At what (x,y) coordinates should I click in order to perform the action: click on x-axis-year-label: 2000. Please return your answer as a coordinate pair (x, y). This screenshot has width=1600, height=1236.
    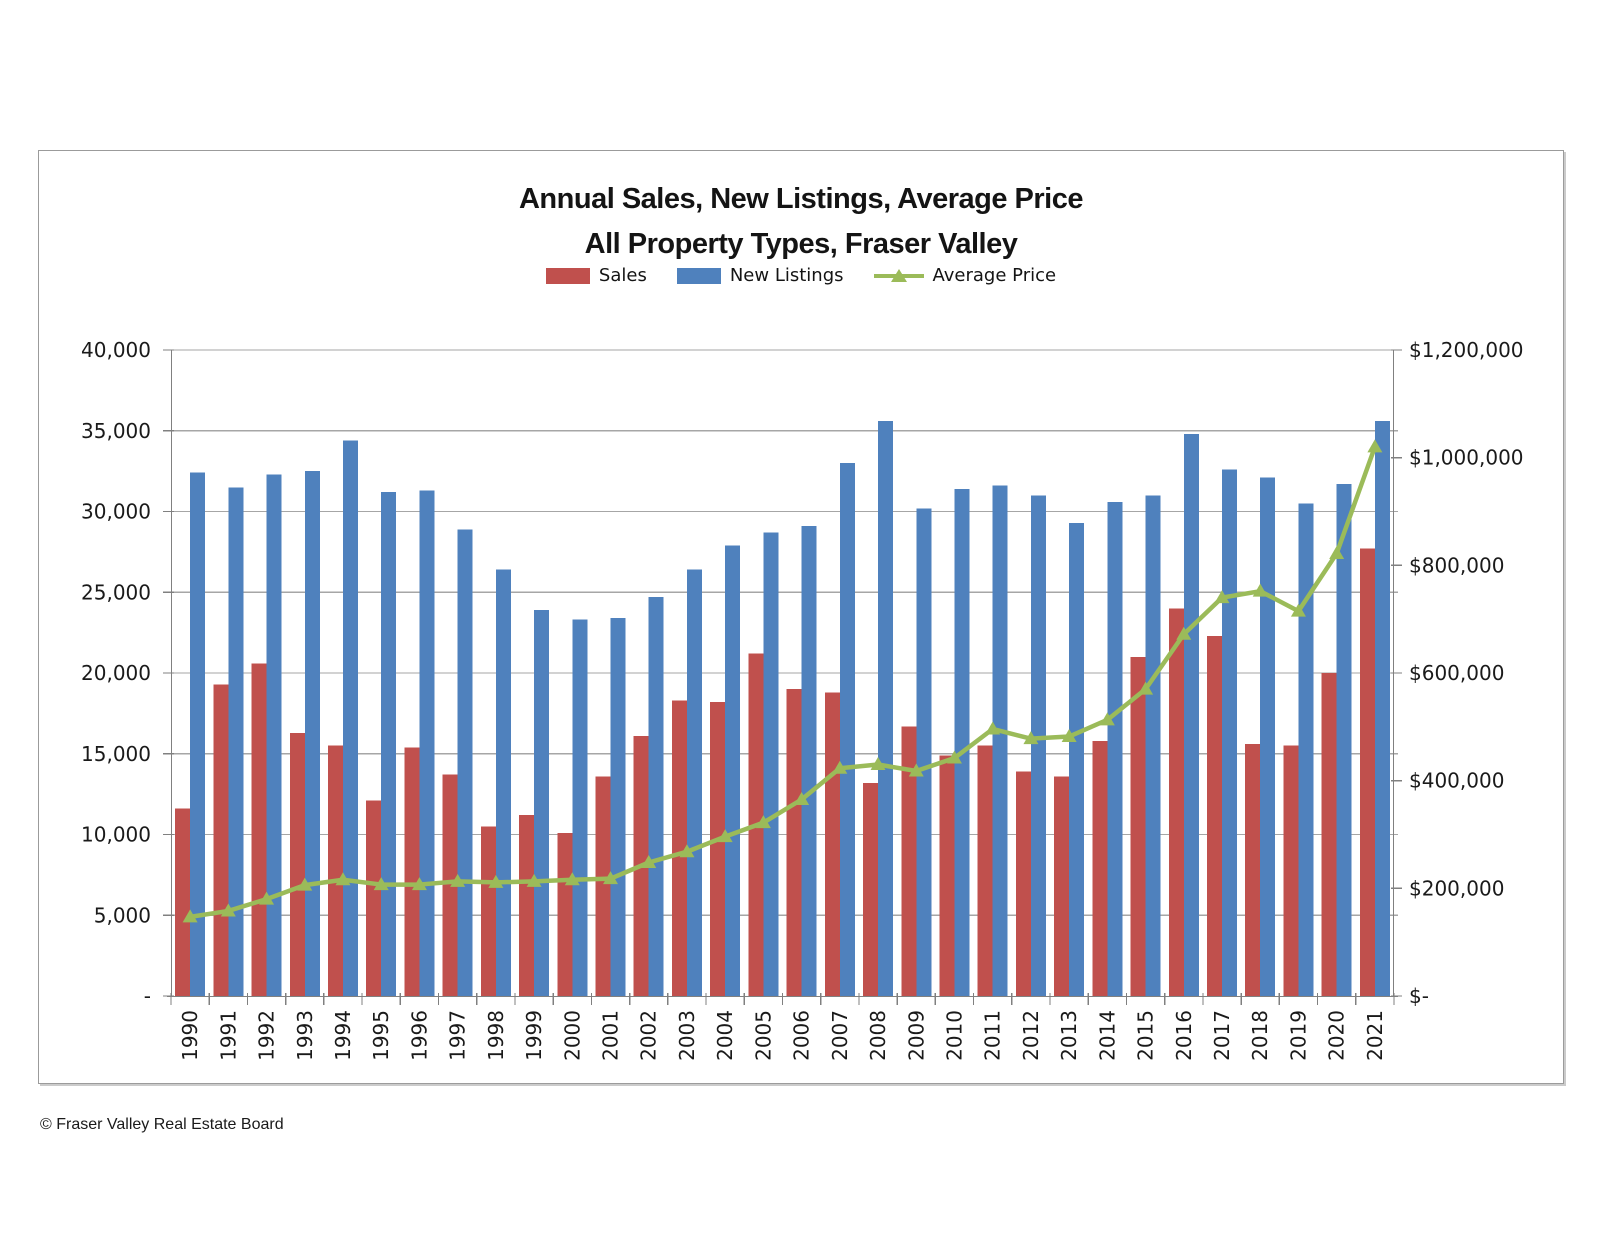
    Looking at the image, I should click on (572, 1035).